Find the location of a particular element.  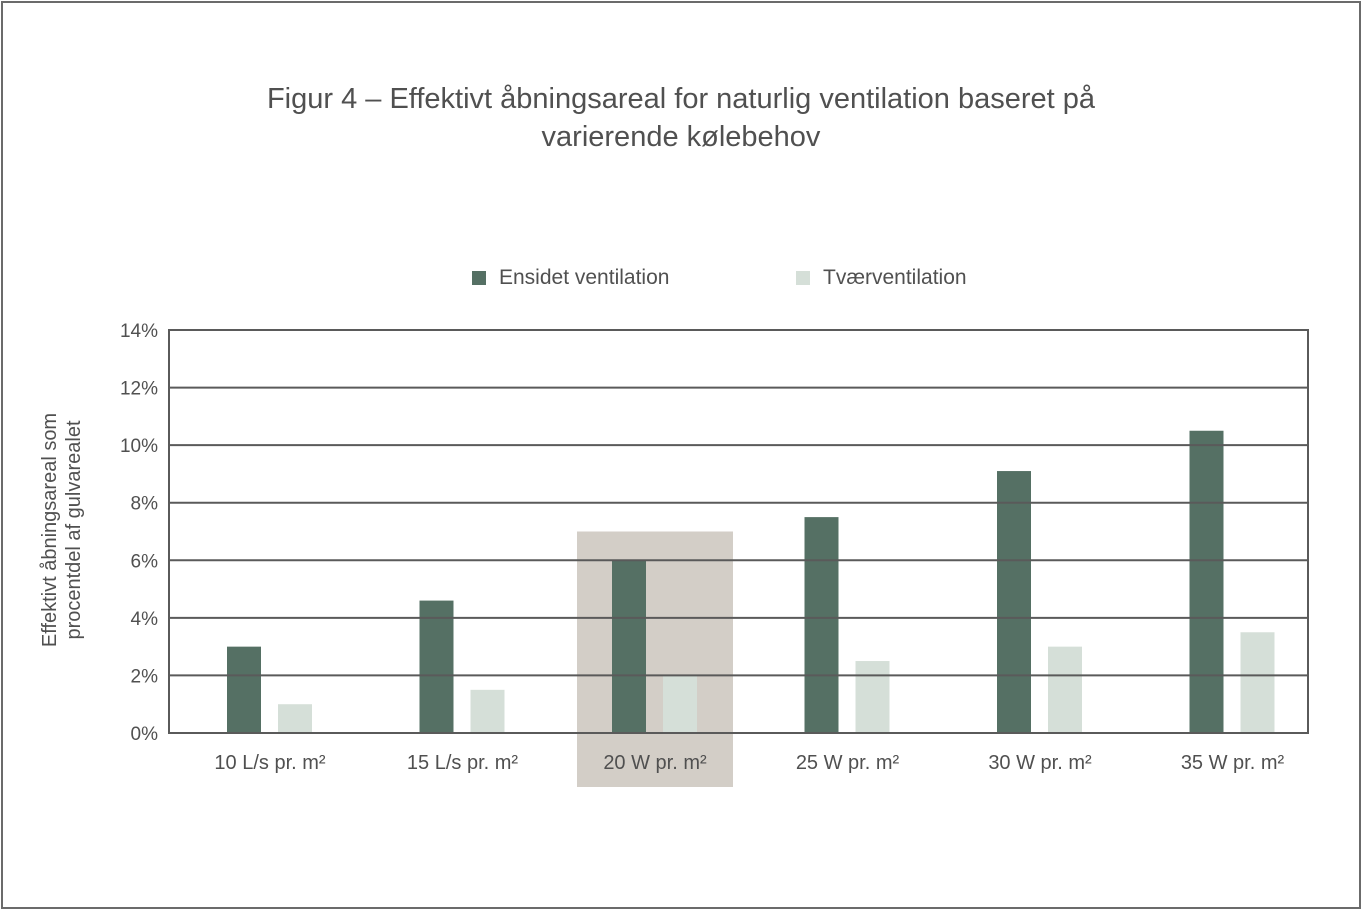

legend-label-ensidet: Ensidet ventilation is located at coordinates (584, 277).